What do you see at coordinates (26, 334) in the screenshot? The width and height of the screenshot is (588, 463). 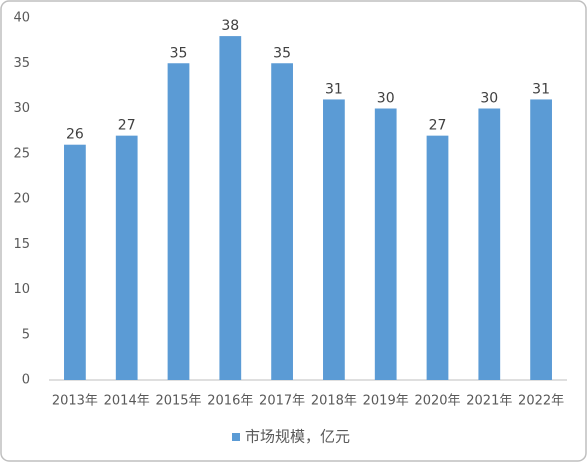 I see `y-tick-label: 5` at bounding box center [26, 334].